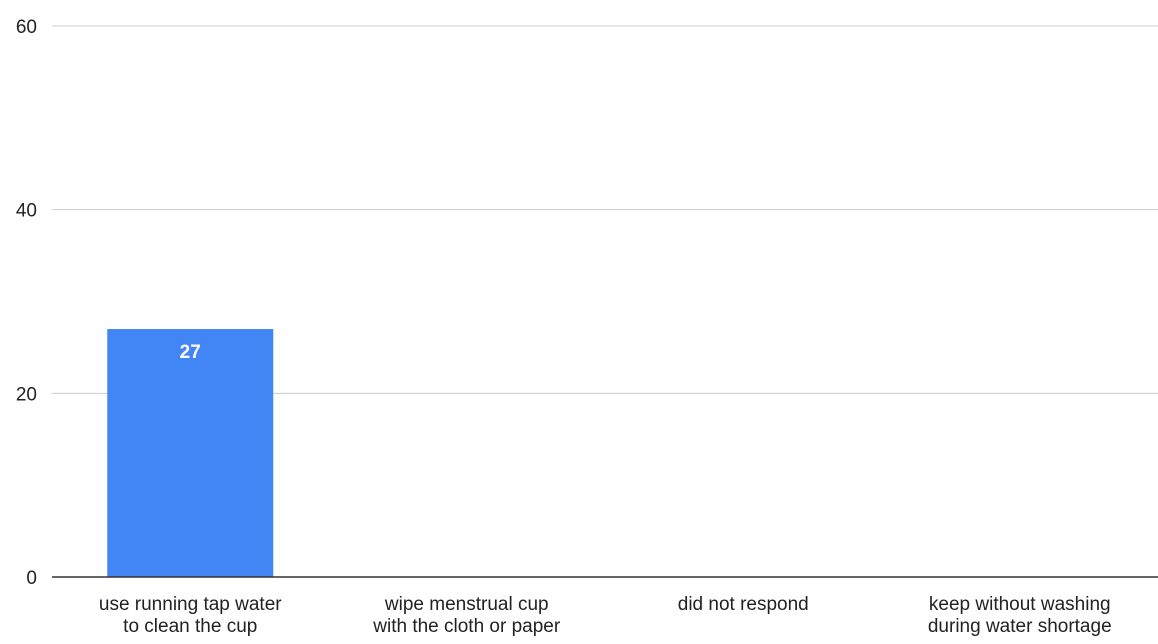 This screenshot has height=644, width=1158. Describe the element at coordinates (26, 27) in the screenshot. I see `y-tick-label: 60` at that location.